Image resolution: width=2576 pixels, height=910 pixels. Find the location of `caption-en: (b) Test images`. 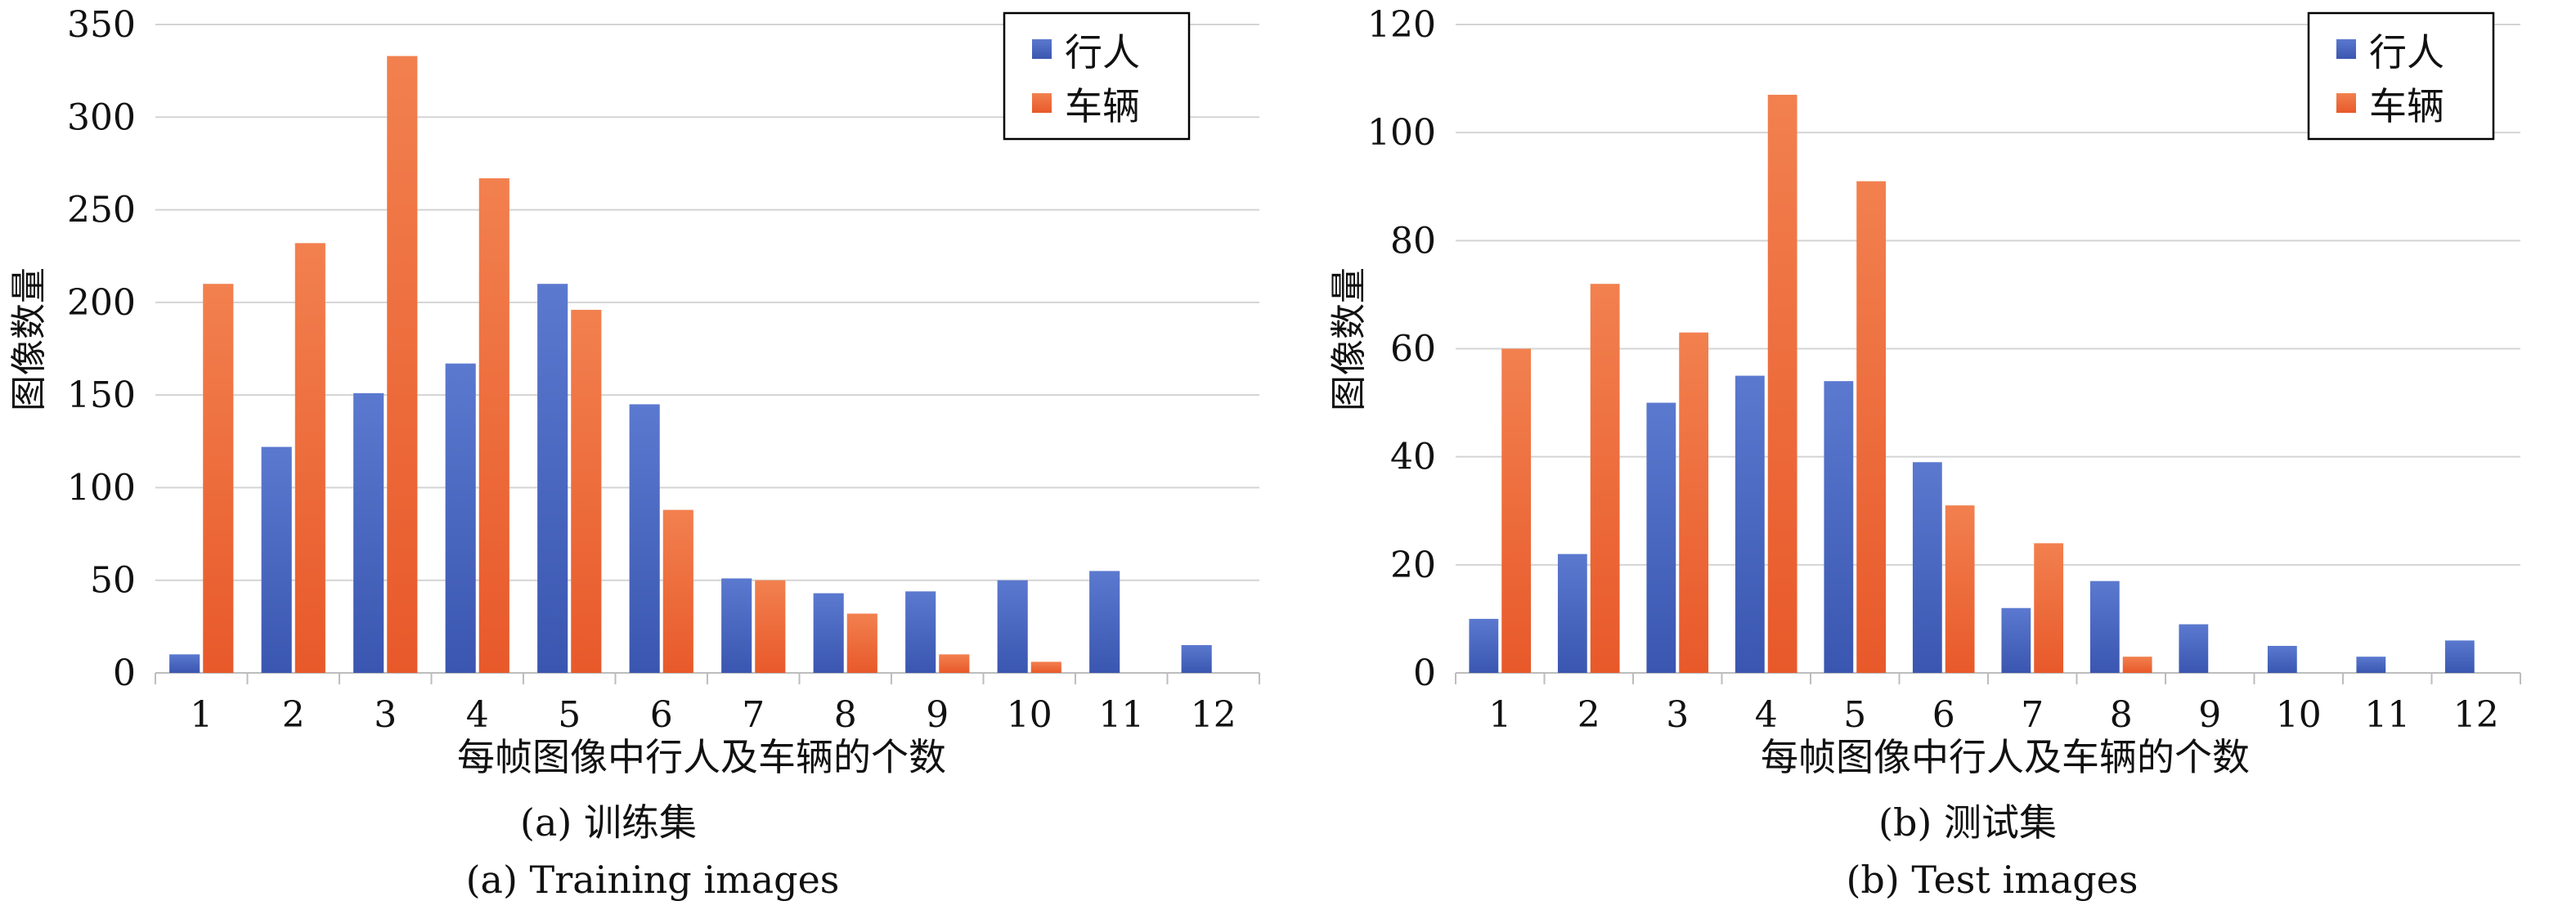

caption-en: (b) Test images is located at coordinates (1992, 880).